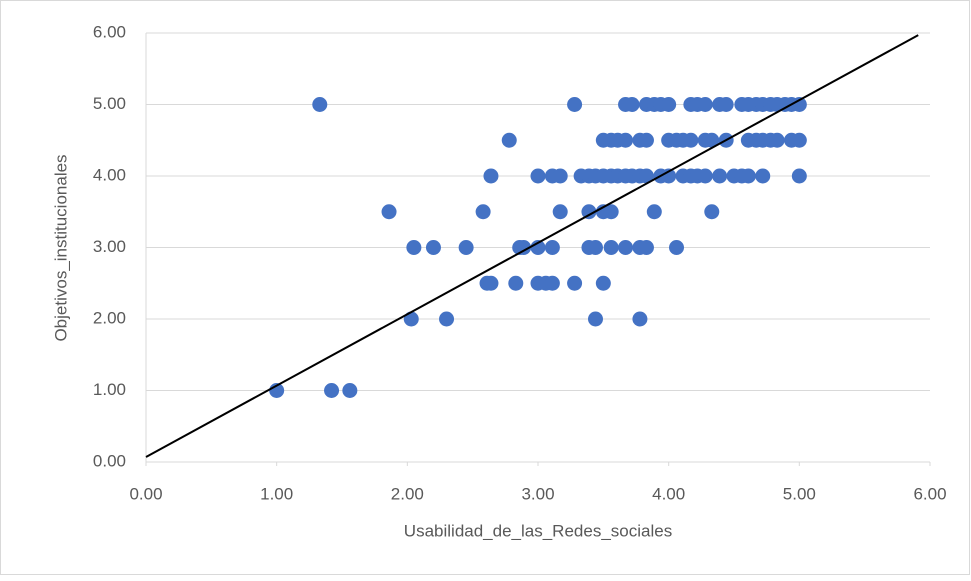 The image size is (971, 581). What do you see at coordinates (799, 493) in the screenshot?
I see `x-tick-label: 5.00` at bounding box center [799, 493].